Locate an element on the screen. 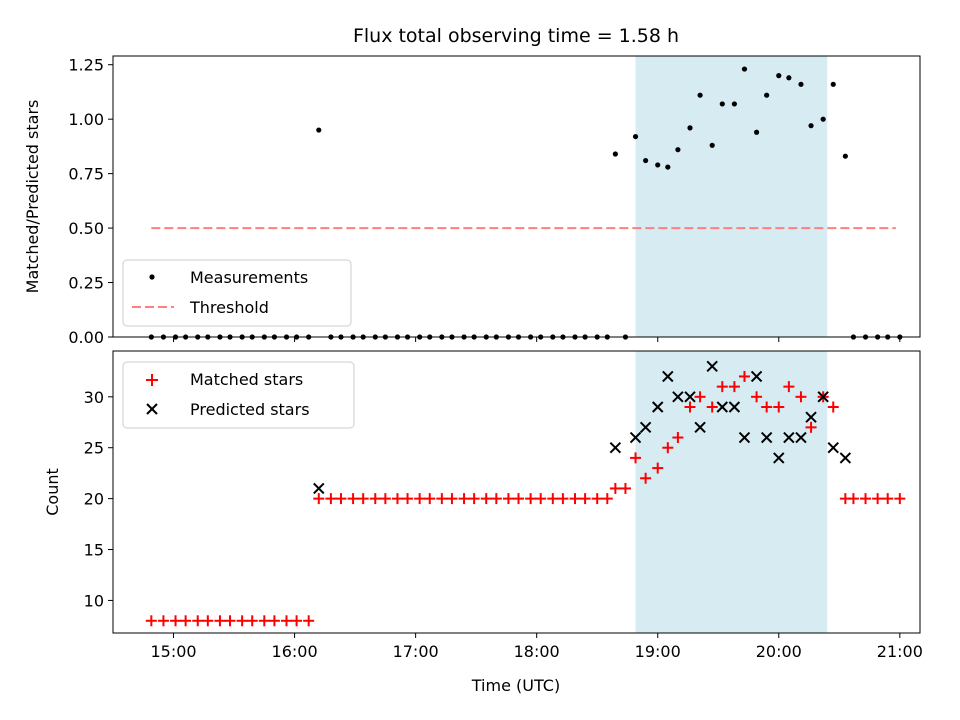 The height and width of the screenshot is (720, 960). top-x-ticks is located at coordinates (537, 339).